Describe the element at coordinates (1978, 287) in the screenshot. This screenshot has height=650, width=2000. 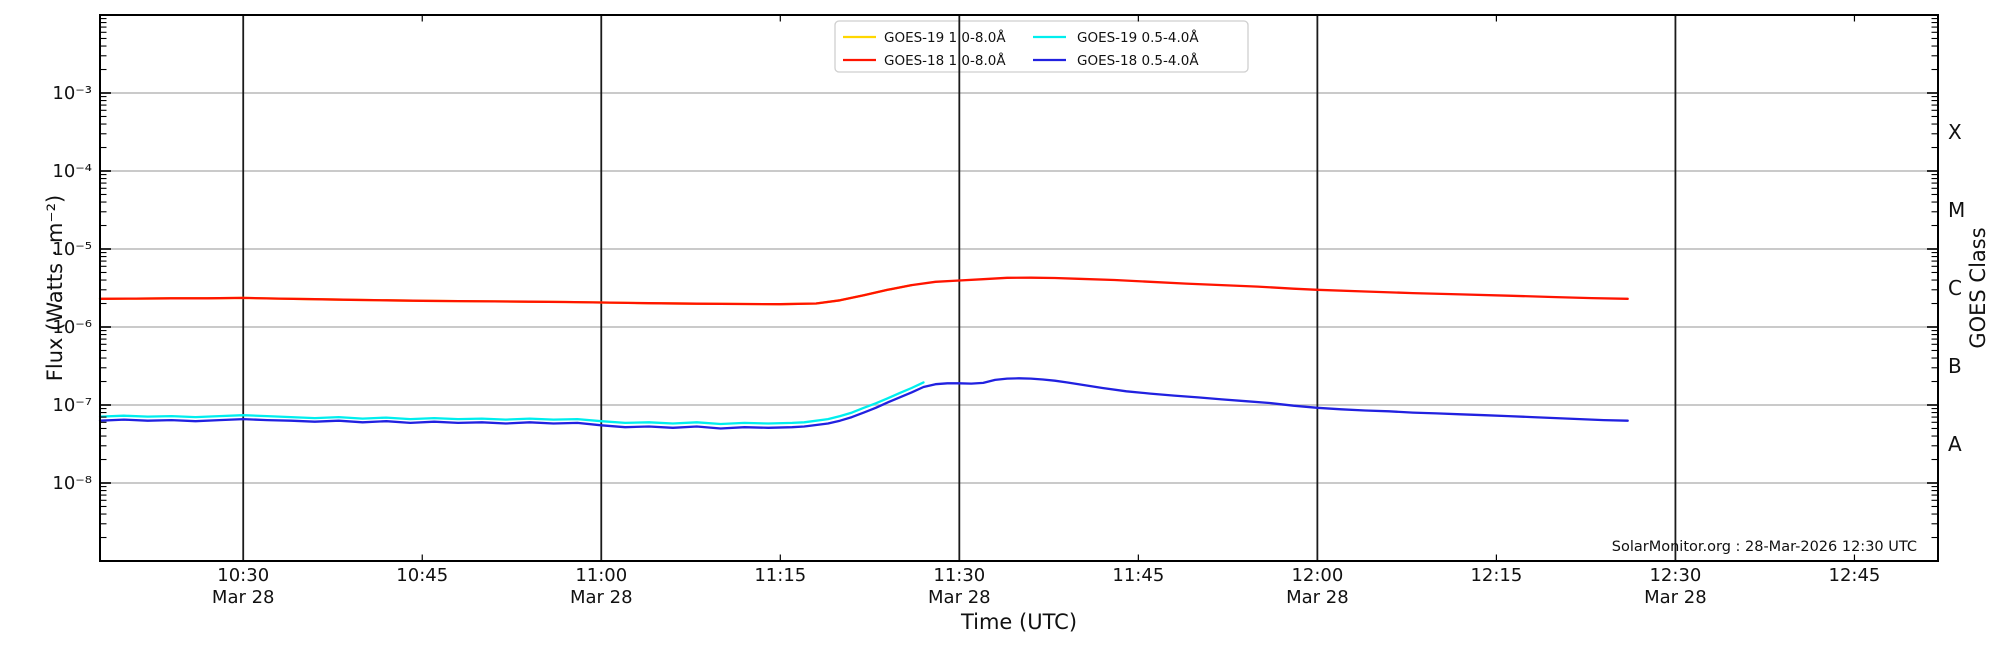
I see `right-axis-title: GOES Class` at that location.